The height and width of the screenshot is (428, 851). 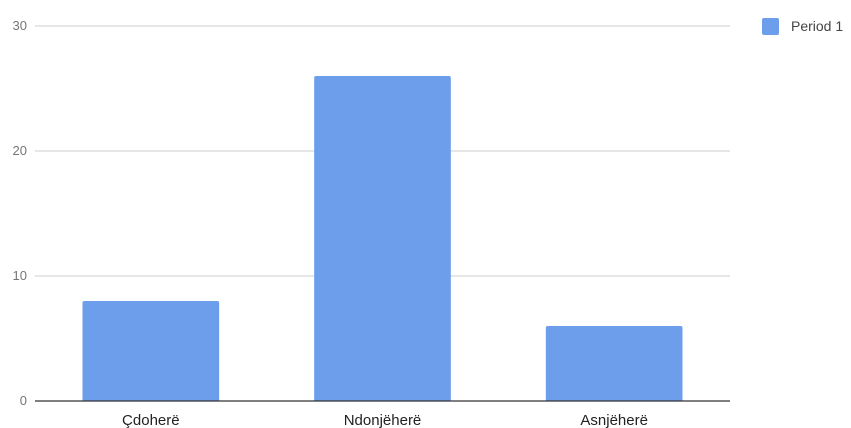 I want to click on legend-label: Period 1, so click(x=817, y=26).